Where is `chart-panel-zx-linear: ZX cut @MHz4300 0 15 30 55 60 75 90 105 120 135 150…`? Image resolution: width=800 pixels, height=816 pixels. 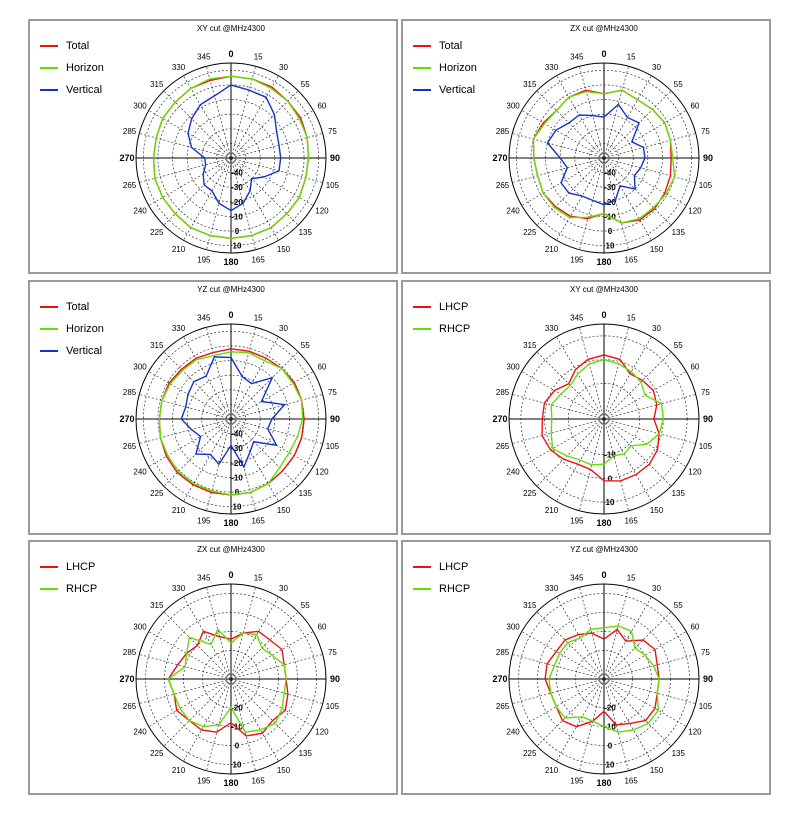
chart-panel-zx-linear: ZX cut @MHz4300 0 15 30 55 60 75 90 105 120 135 150… is located at coordinates (586, 146).